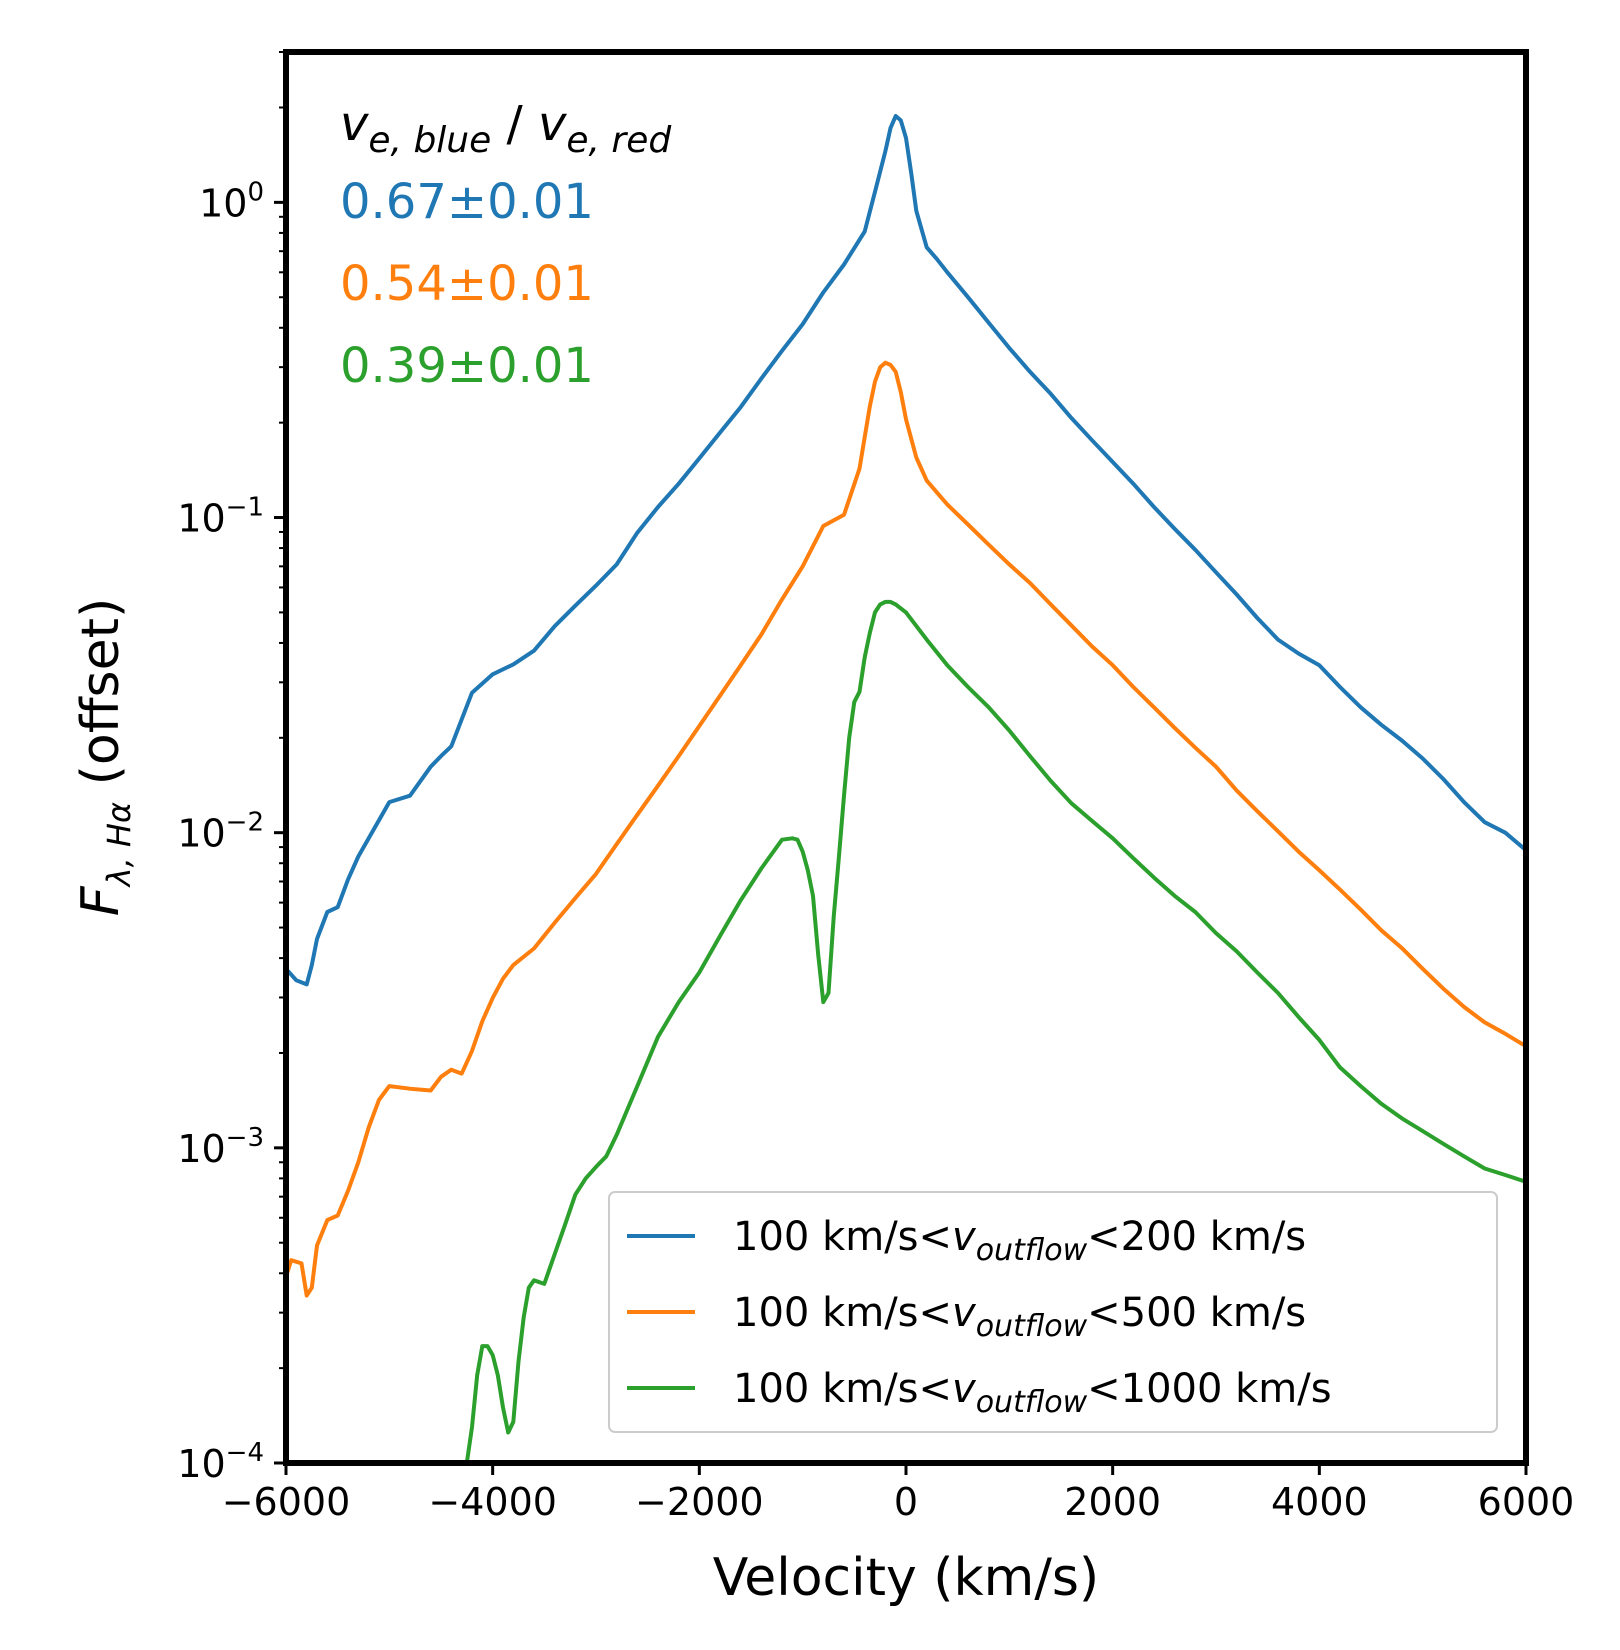 This screenshot has height=1650, width=1620. Describe the element at coordinates (245, 823) in the screenshot. I see `y-tick-exponent: −2` at that location.